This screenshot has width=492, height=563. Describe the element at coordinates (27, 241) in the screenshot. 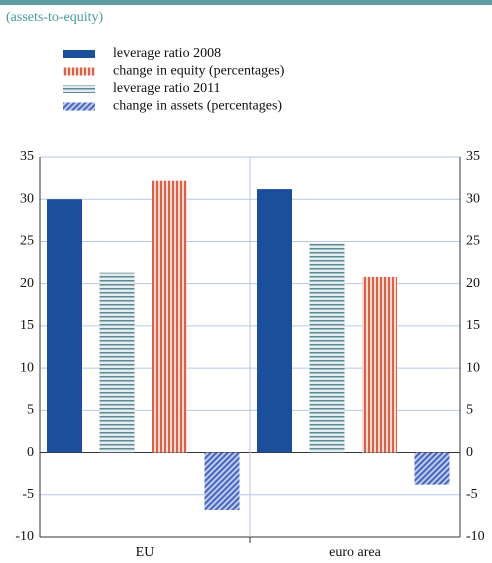

I see `y-tick-label: 25` at that location.